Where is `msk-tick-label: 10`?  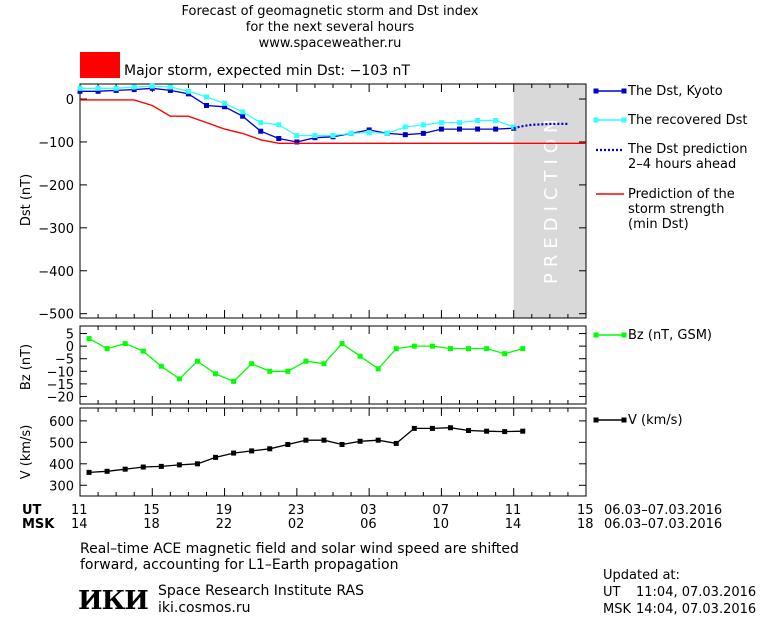 msk-tick-label: 10 is located at coordinates (440, 524).